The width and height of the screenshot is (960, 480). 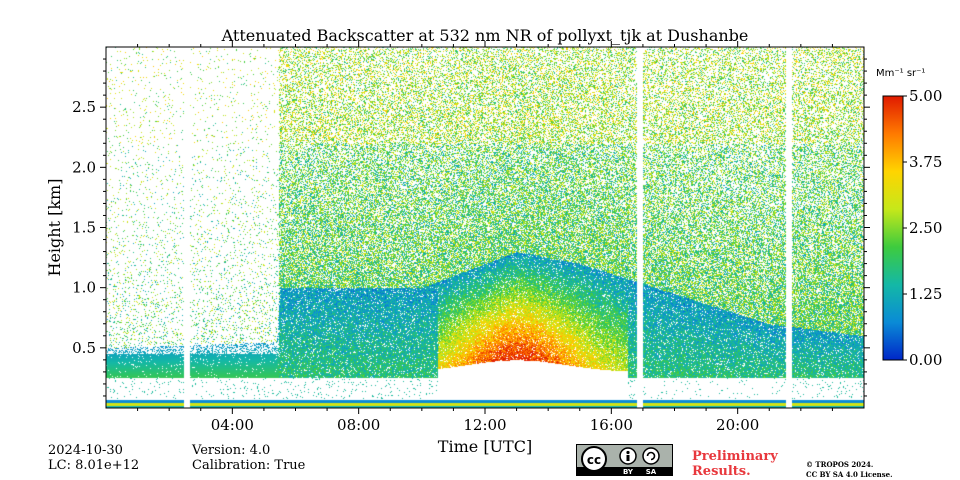 I want to click on copyright-note: © TROPOS 2024. CC BY SA 4.0 License., so click(x=849, y=470).